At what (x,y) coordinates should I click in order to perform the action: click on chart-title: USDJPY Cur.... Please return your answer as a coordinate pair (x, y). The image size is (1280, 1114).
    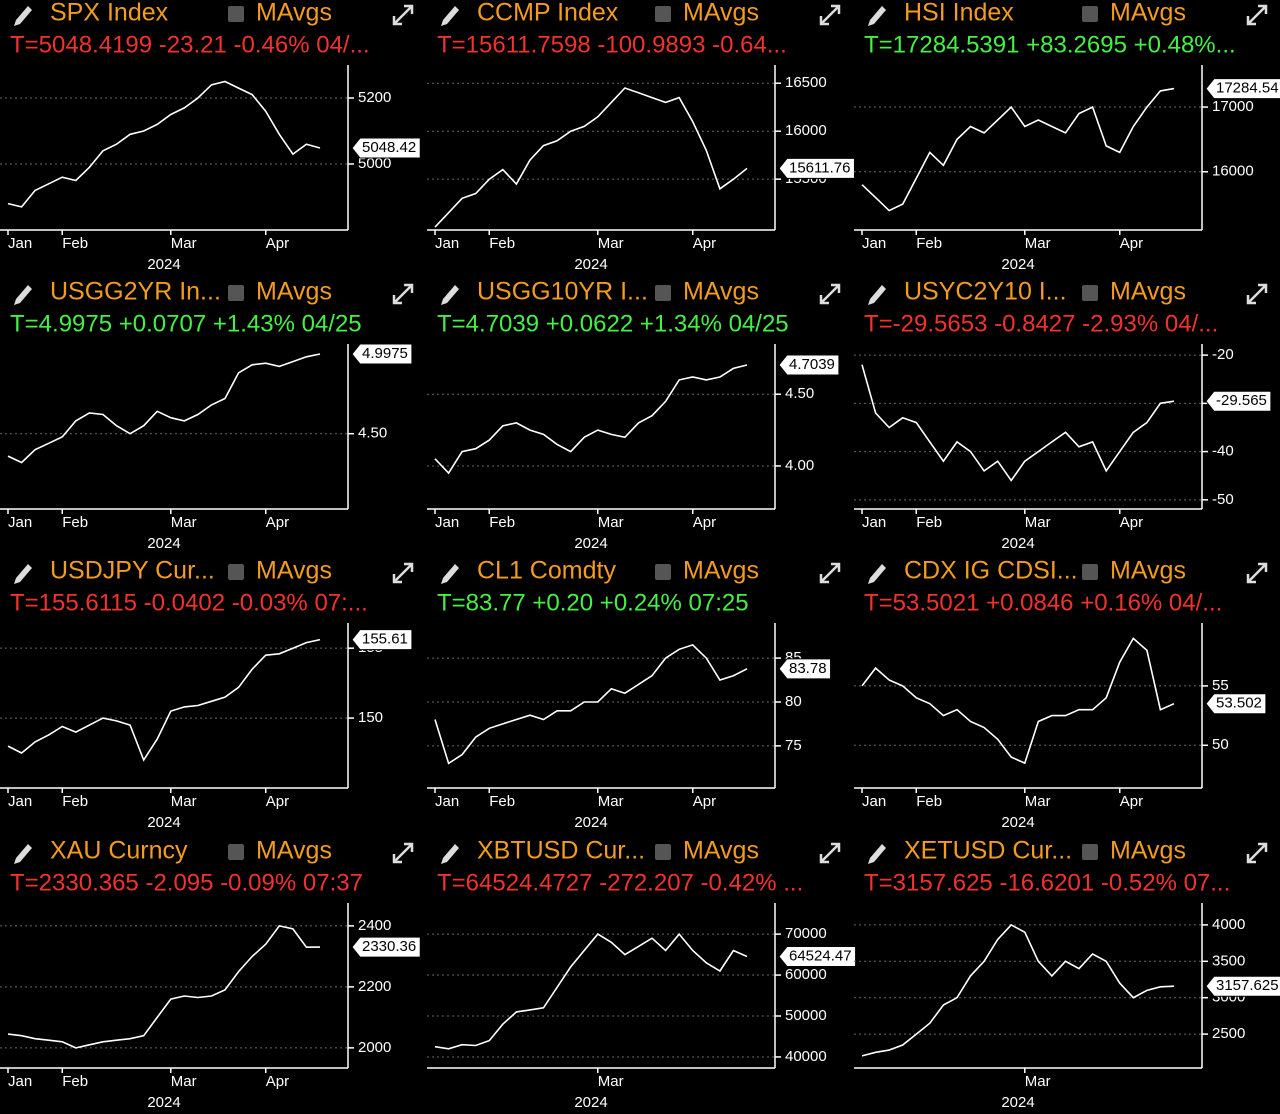
    Looking at the image, I should click on (132, 571).